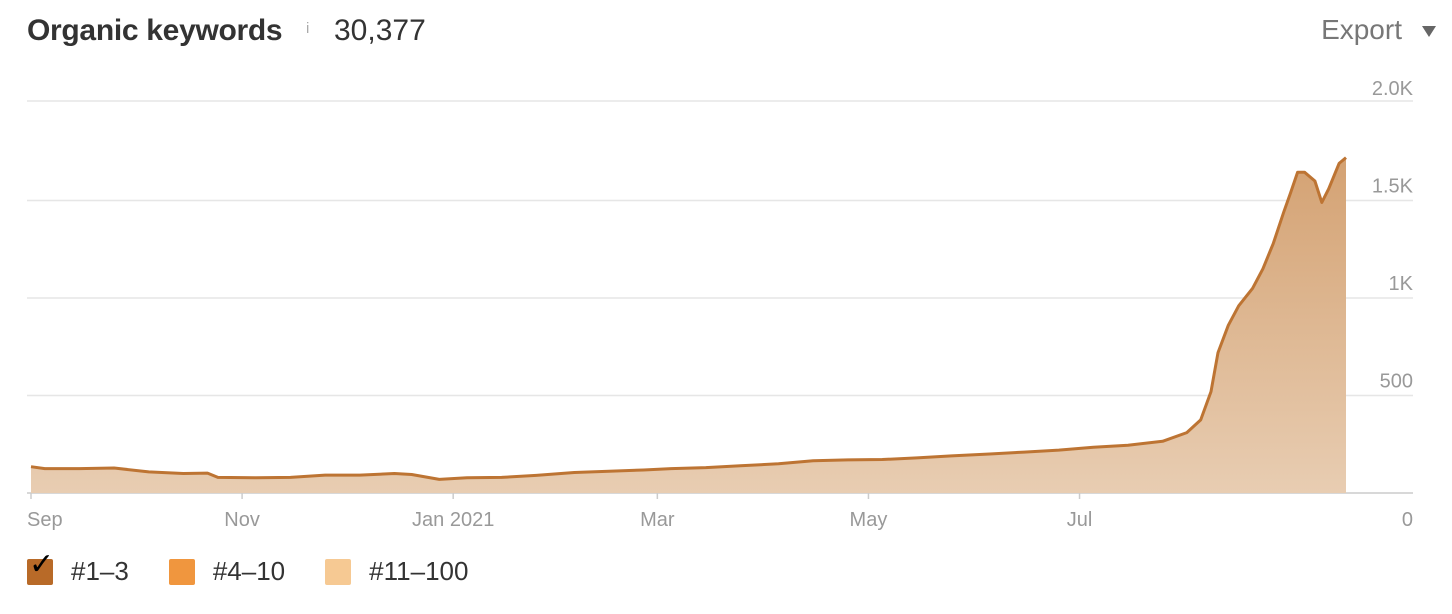 This screenshot has width=1452, height=614. Describe the element at coordinates (1080, 520) in the screenshot. I see `x-tick-label: Jul` at that location.